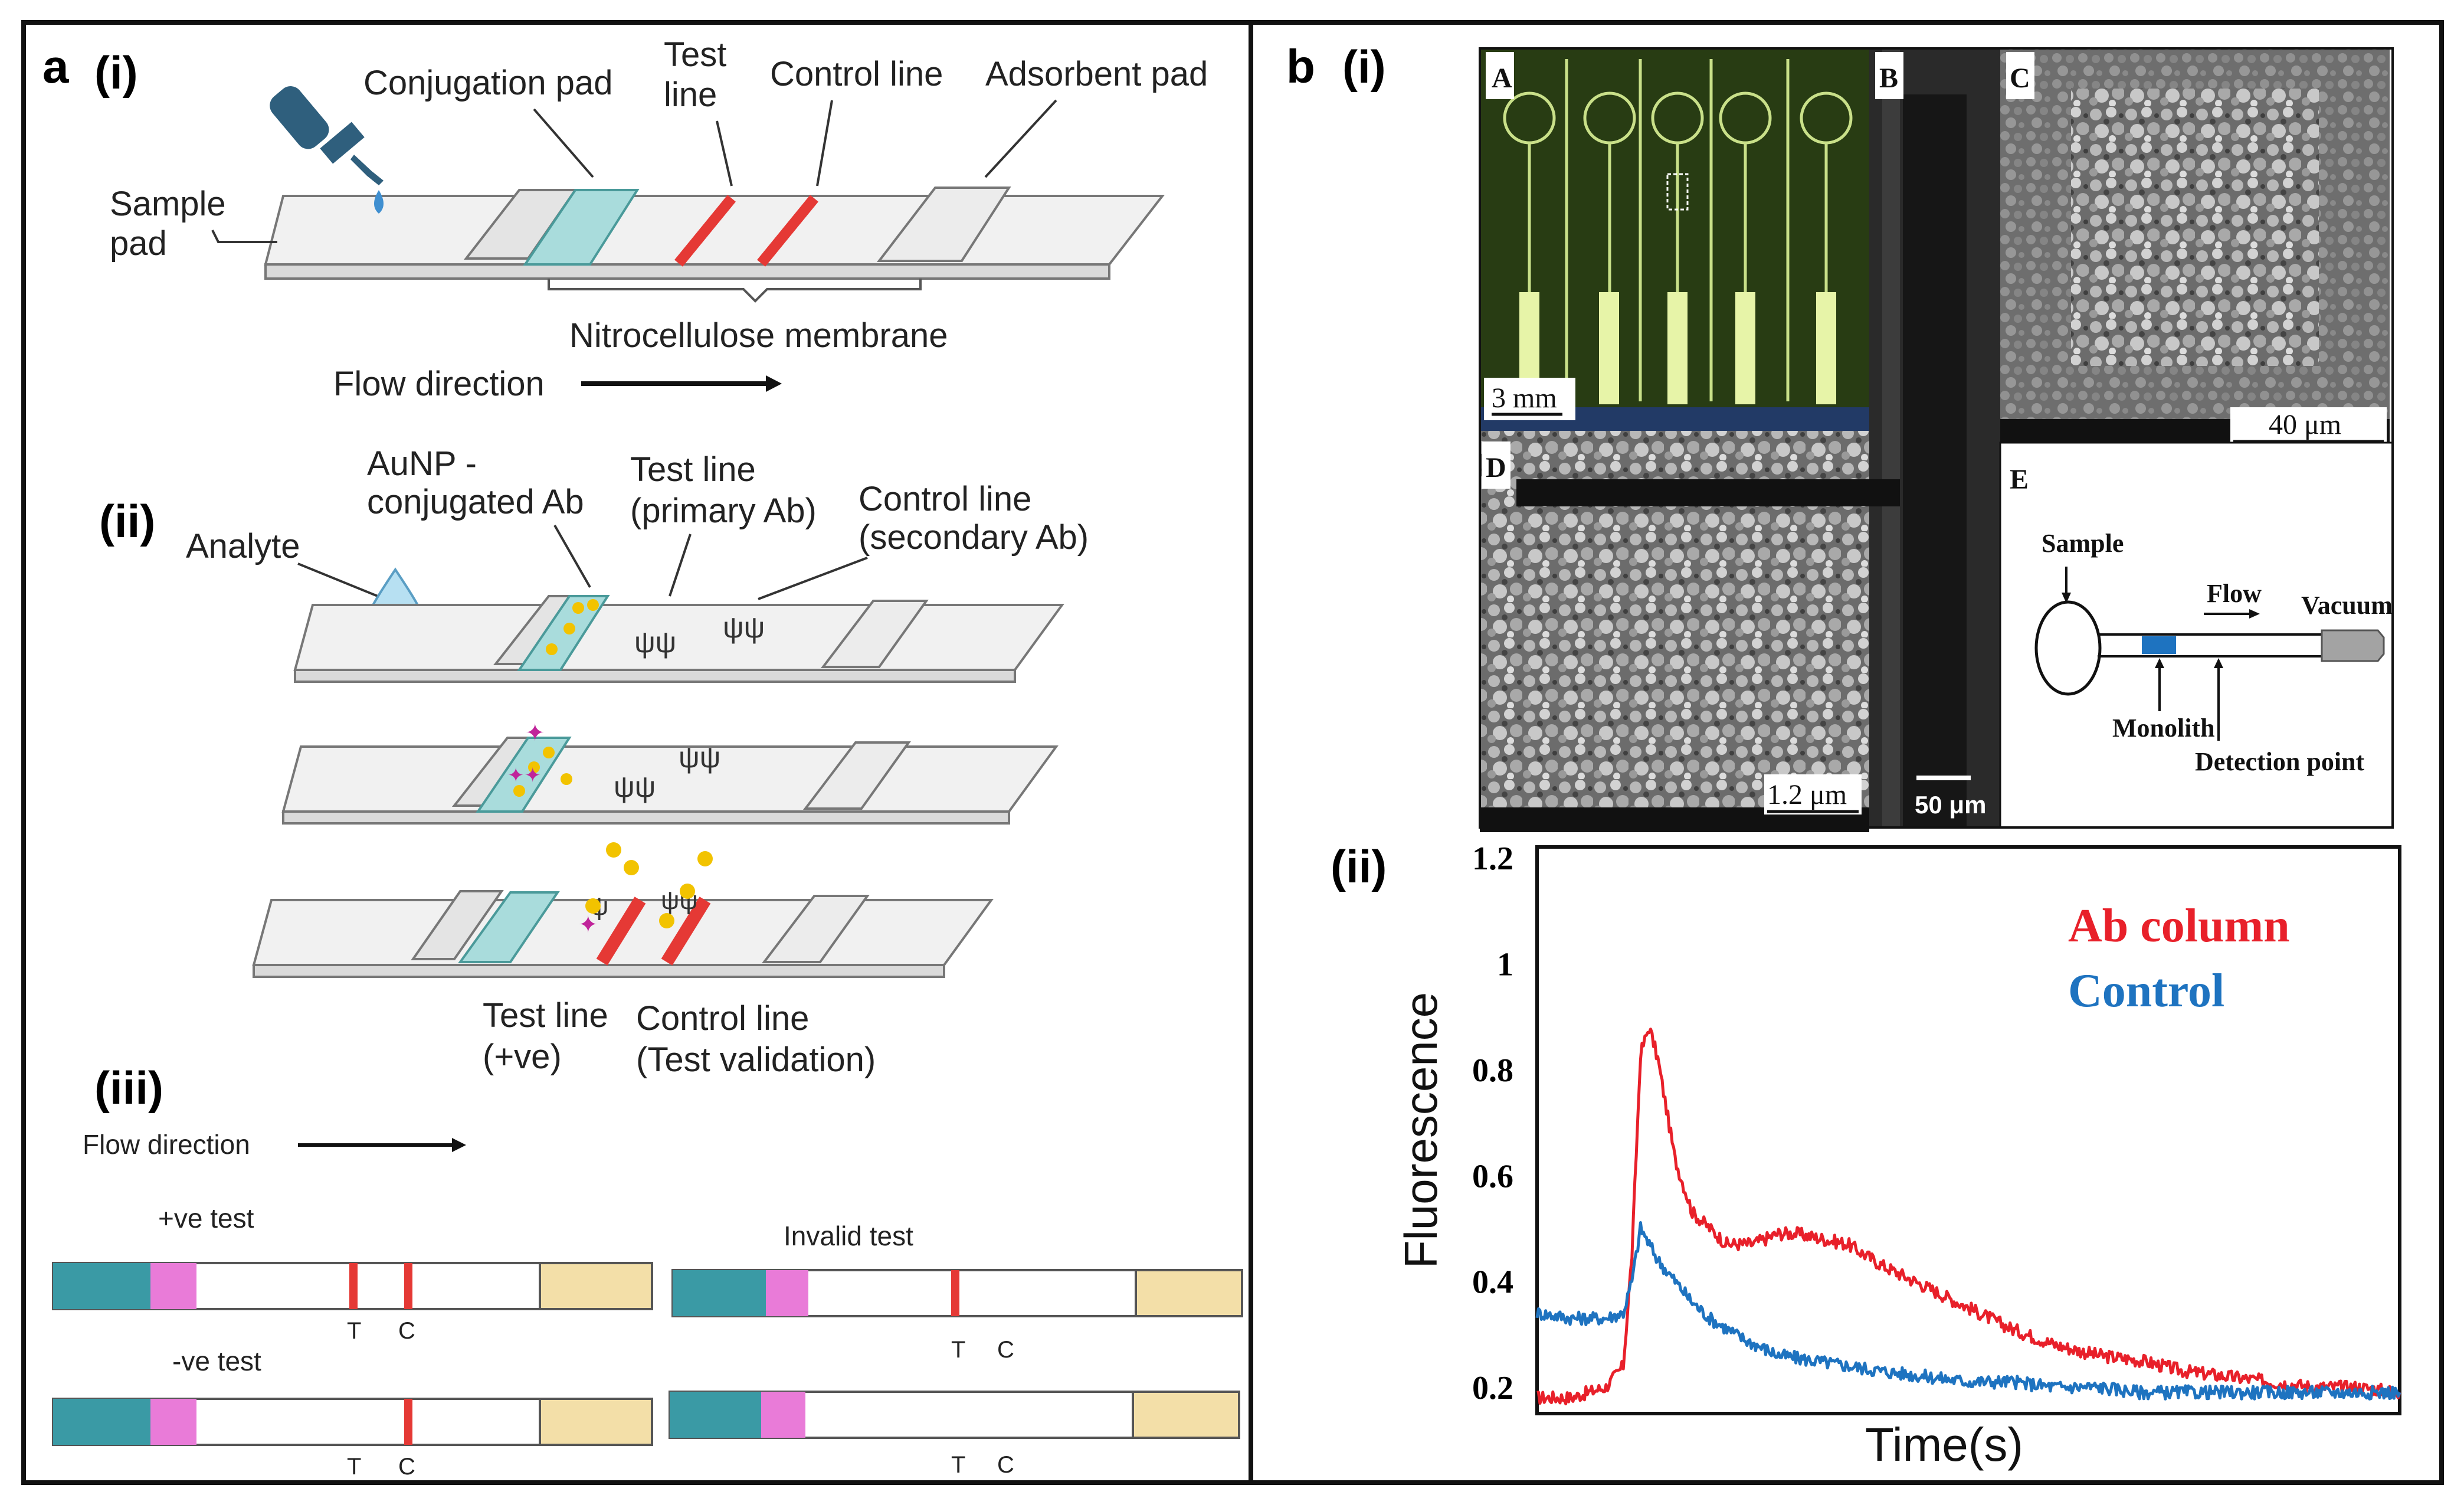 This screenshot has height=1508, width=2464. What do you see at coordinates (2347, 605) in the screenshot?
I see `schematic-vacuum: Vacuum` at bounding box center [2347, 605].